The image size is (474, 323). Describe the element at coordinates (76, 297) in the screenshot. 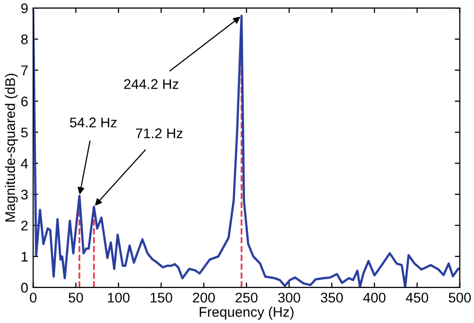

I see `x-tick-label: 50` at that location.